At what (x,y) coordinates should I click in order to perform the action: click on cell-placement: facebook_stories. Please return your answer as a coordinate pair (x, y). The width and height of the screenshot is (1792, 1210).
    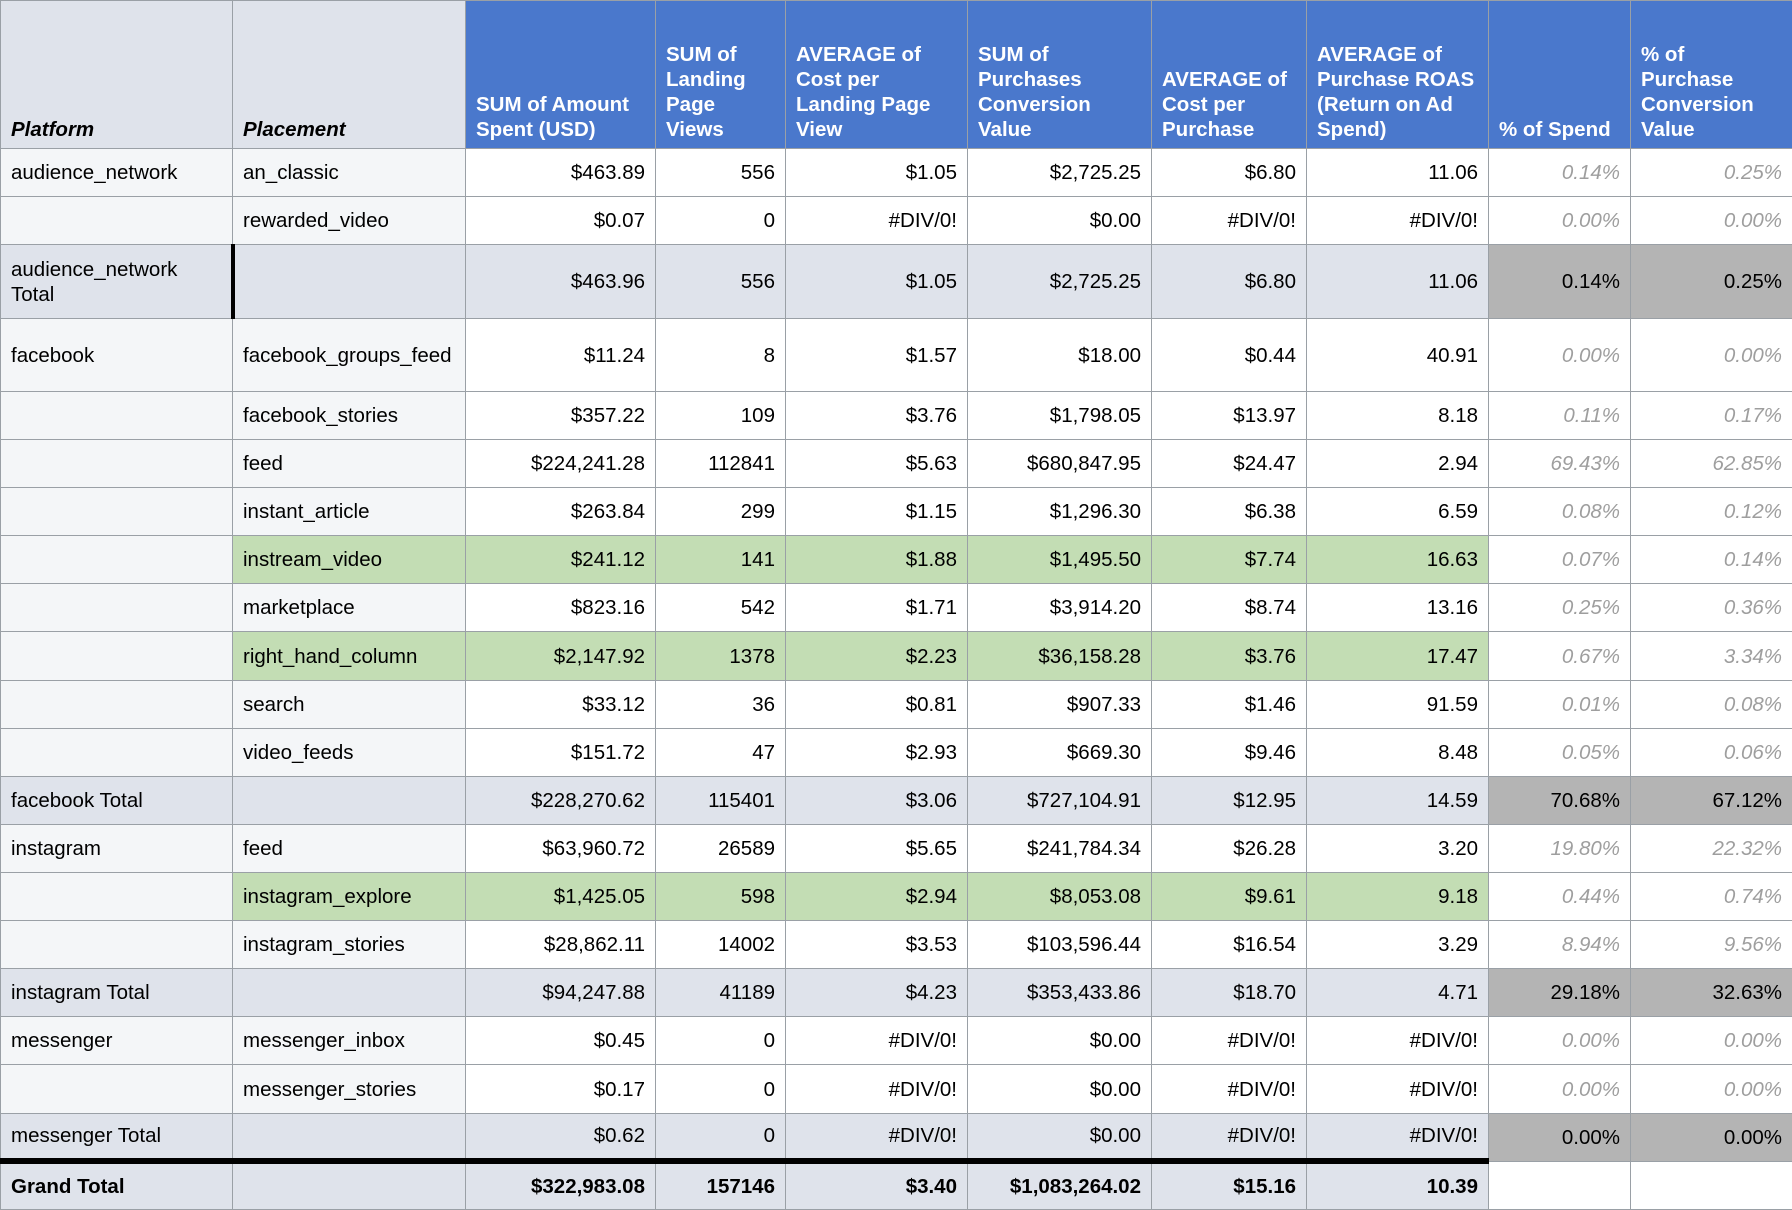
    Looking at the image, I should click on (349, 415).